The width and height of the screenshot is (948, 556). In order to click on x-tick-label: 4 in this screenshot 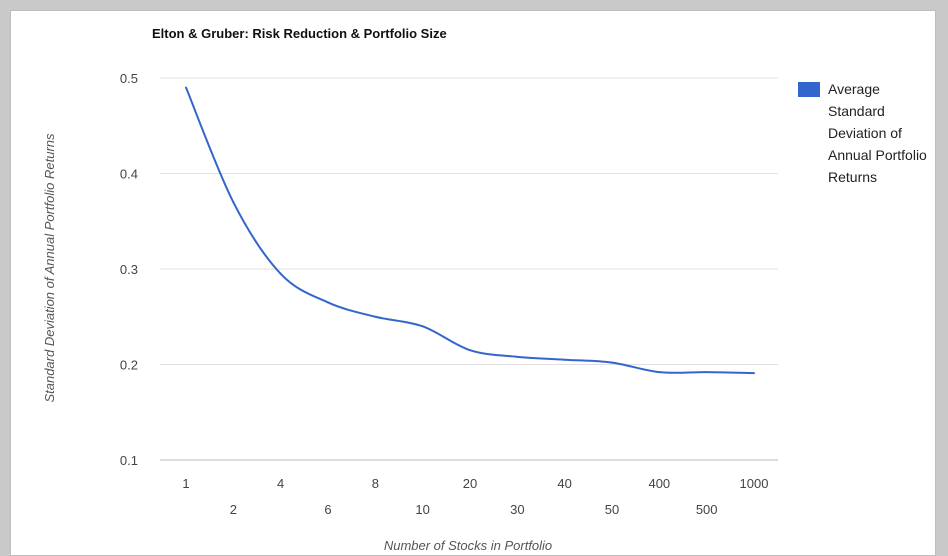, I will do `click(280, 483)`.